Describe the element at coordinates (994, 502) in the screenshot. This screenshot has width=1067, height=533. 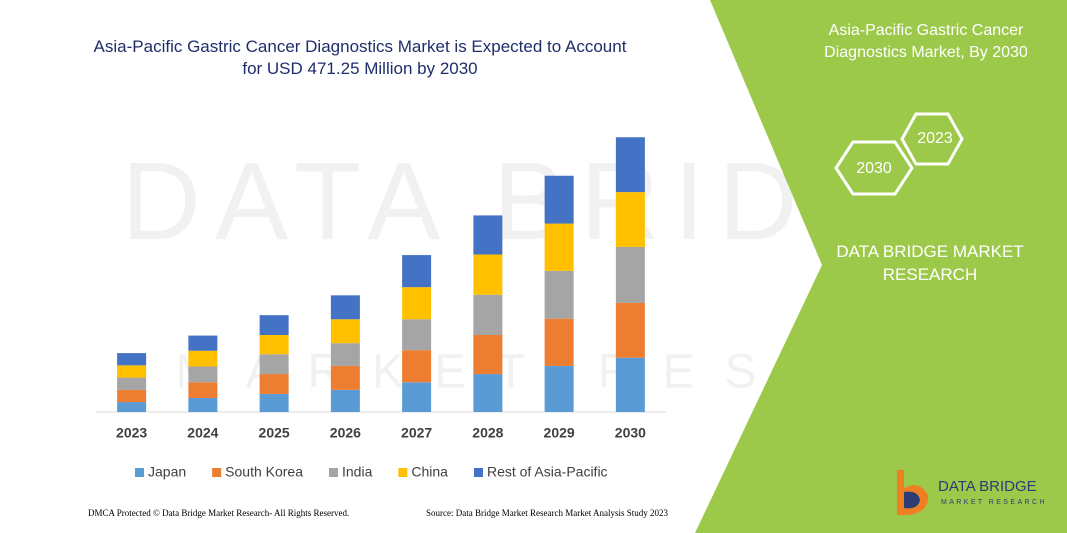
I see `logo-tagline: MARKET RESEARCH` at that location.